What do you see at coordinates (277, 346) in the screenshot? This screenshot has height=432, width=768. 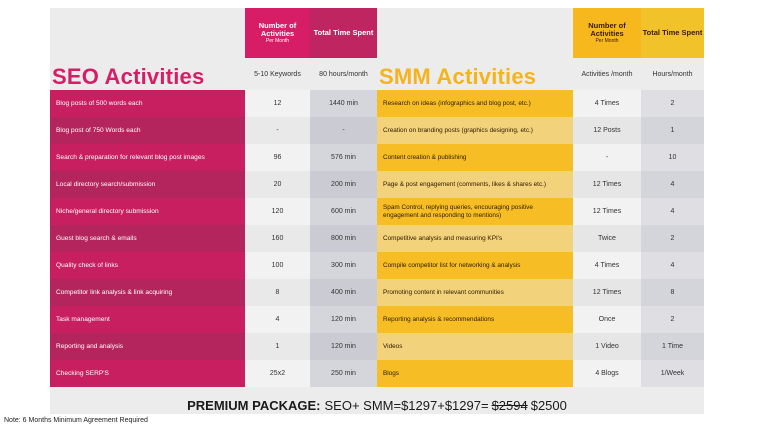 I see `seo-activity-count: 1` at bounding box center [277, 346].